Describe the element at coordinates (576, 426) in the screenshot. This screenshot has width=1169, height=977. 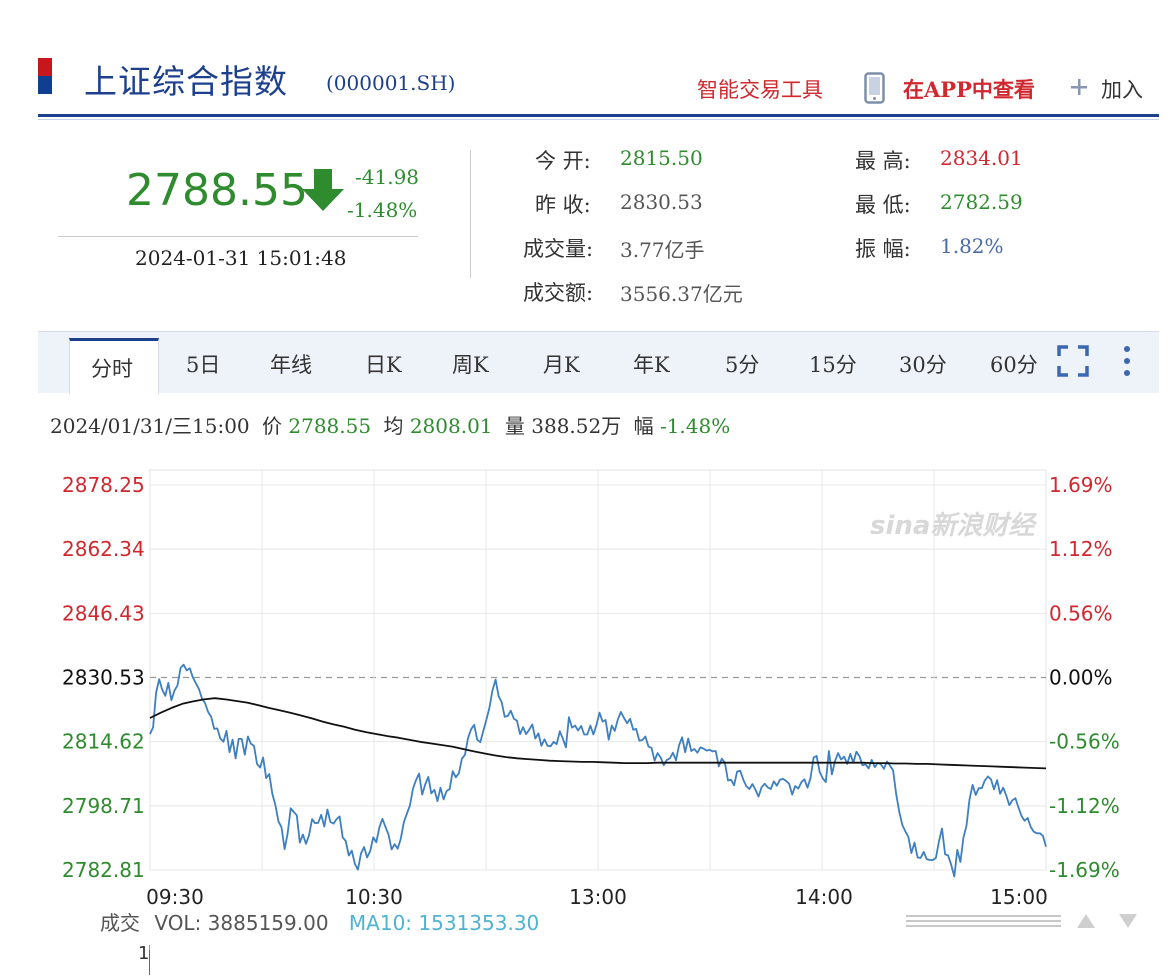
I see `info-vol: 388.52万` at that location.